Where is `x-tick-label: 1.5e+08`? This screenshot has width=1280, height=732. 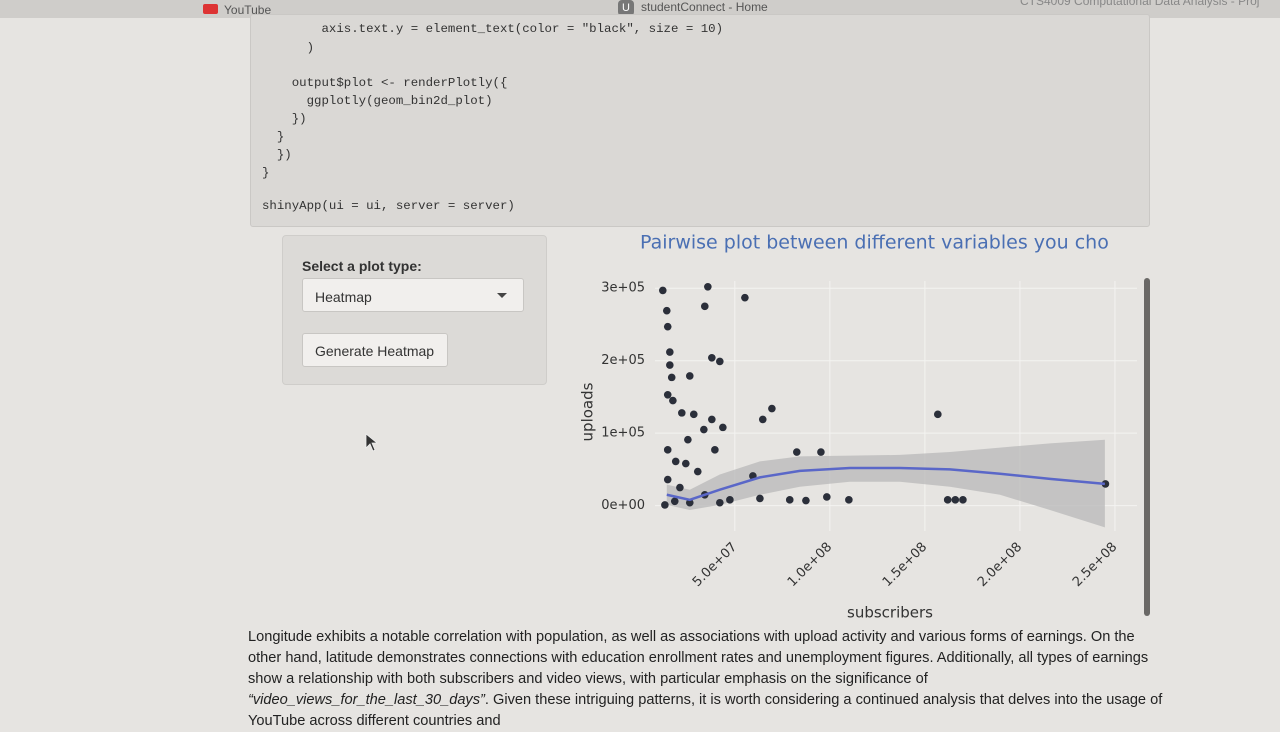
x-tick-label: 1.5e+08 is located at coordinates (905, 565).